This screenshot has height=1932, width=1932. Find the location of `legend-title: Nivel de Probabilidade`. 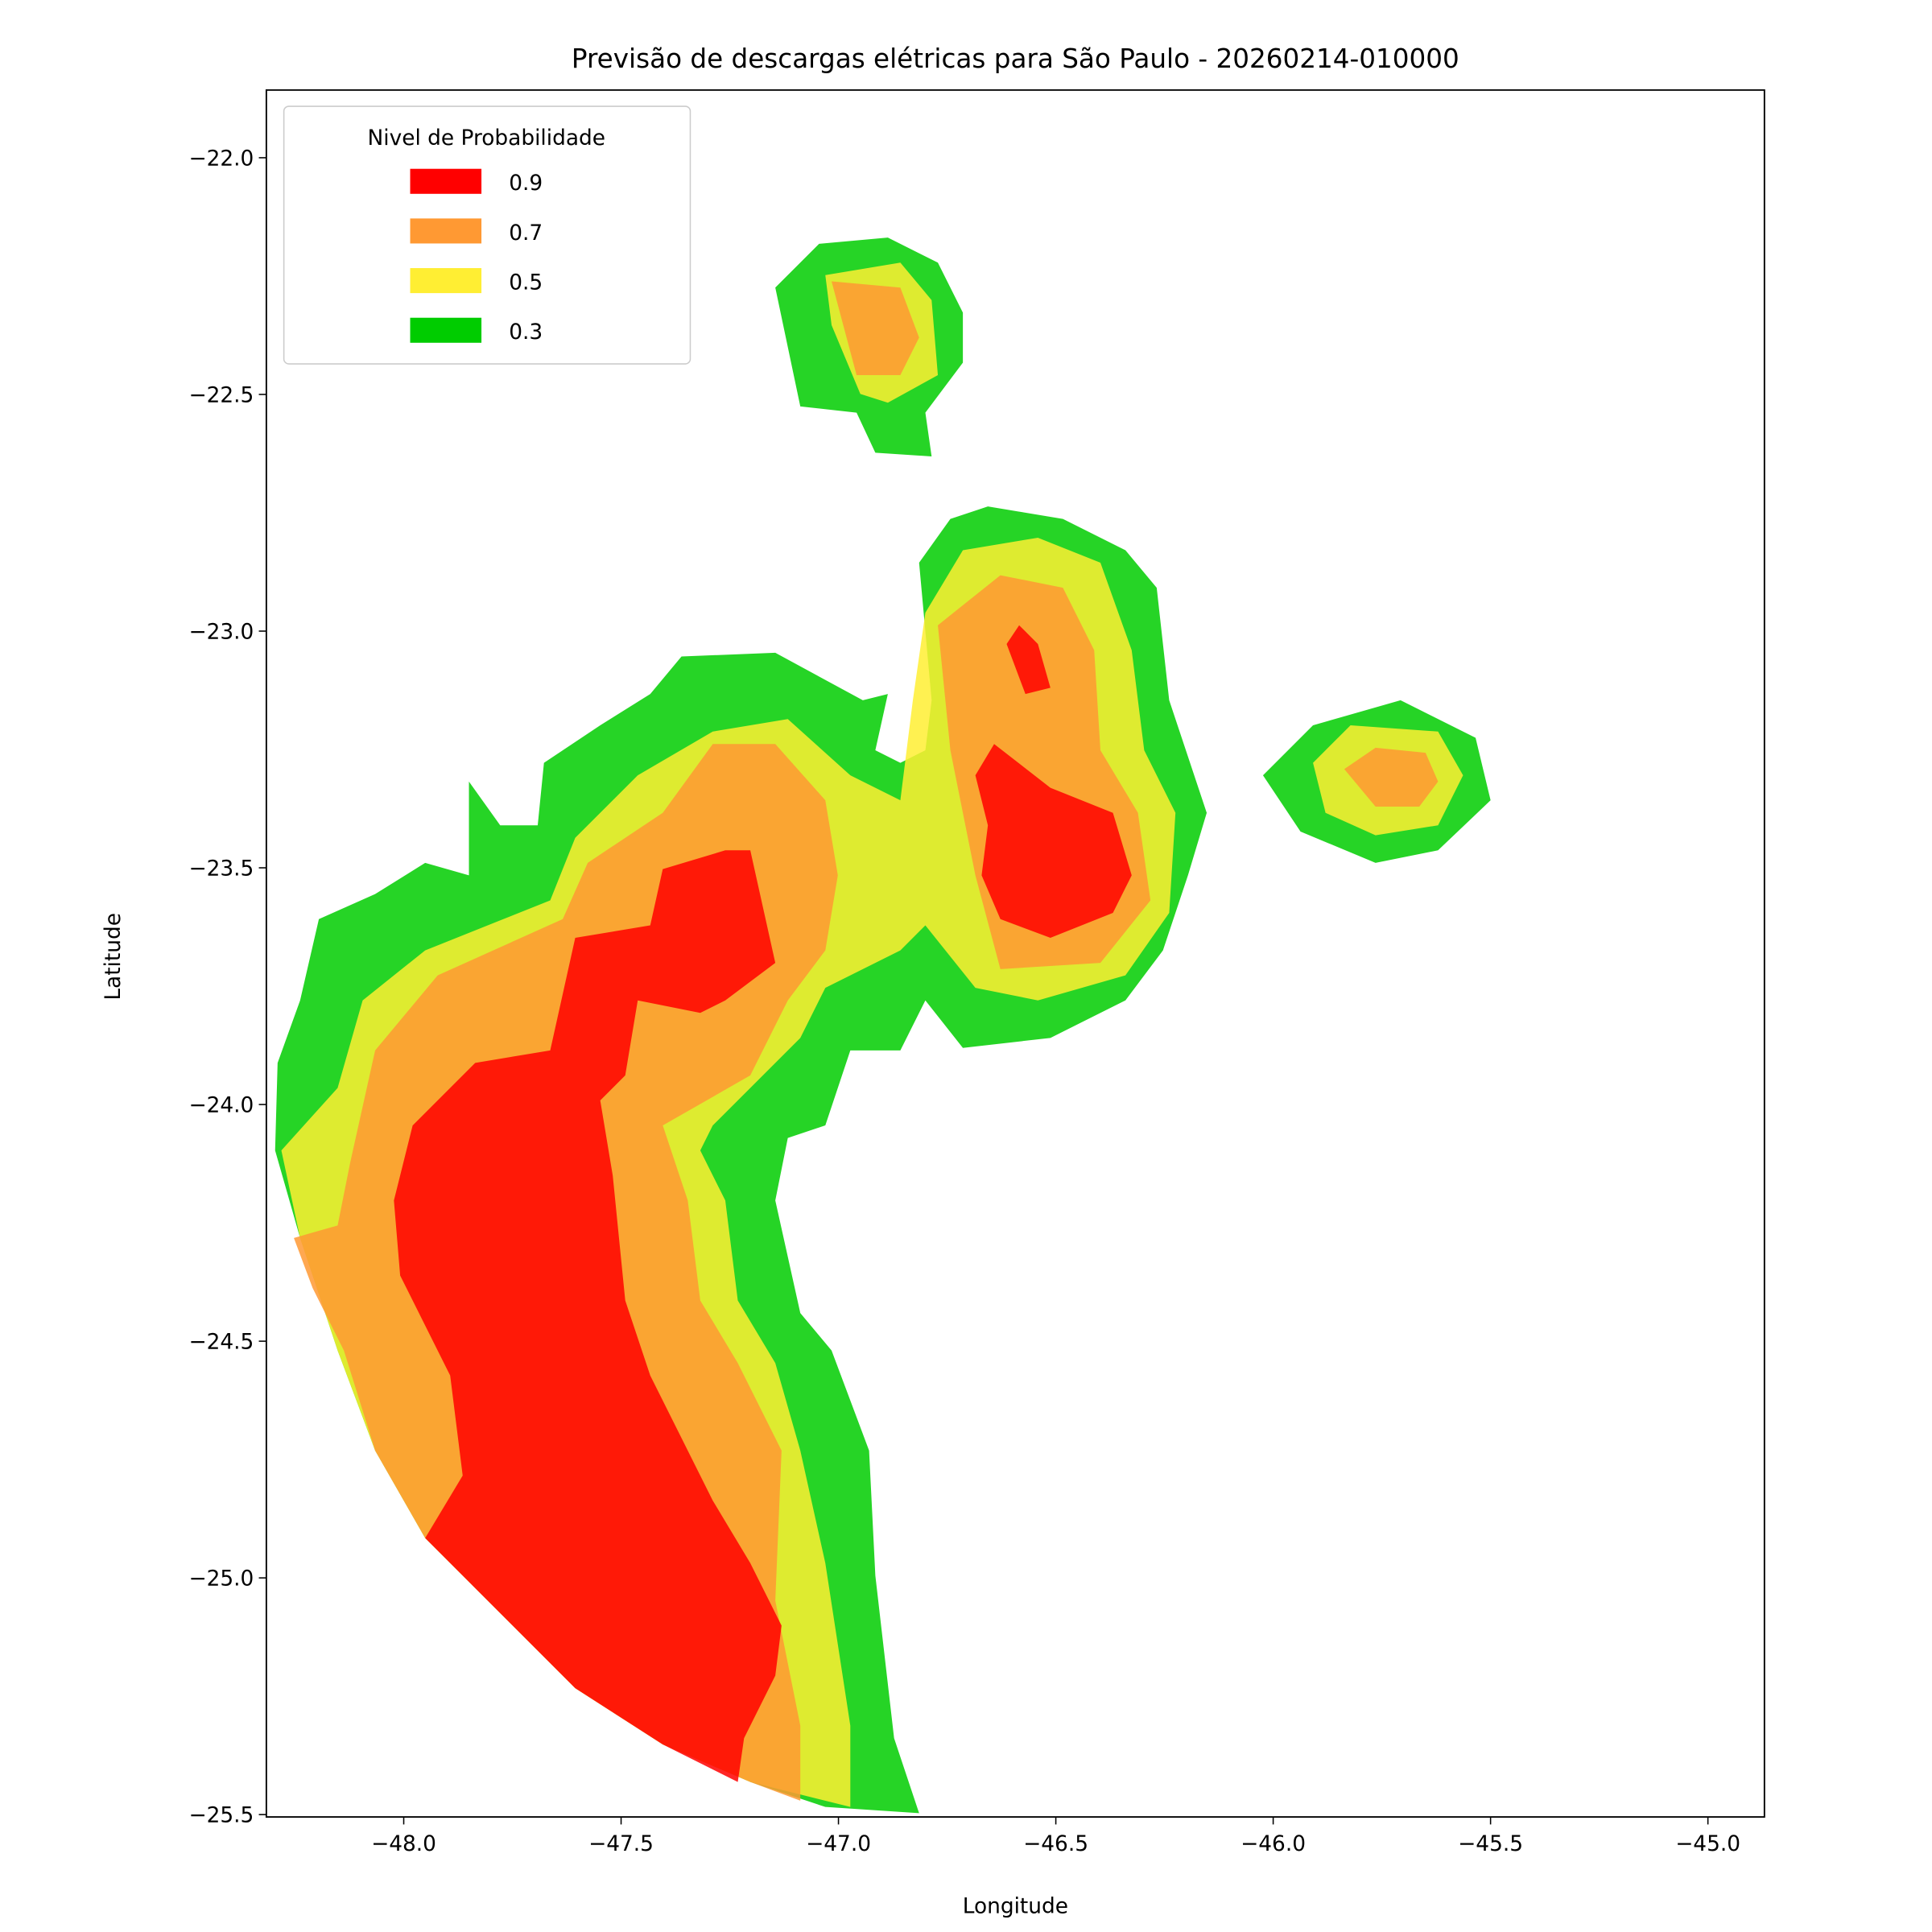

legend-title: Nivel de Probabilidade is located at coordinates (486, 138).